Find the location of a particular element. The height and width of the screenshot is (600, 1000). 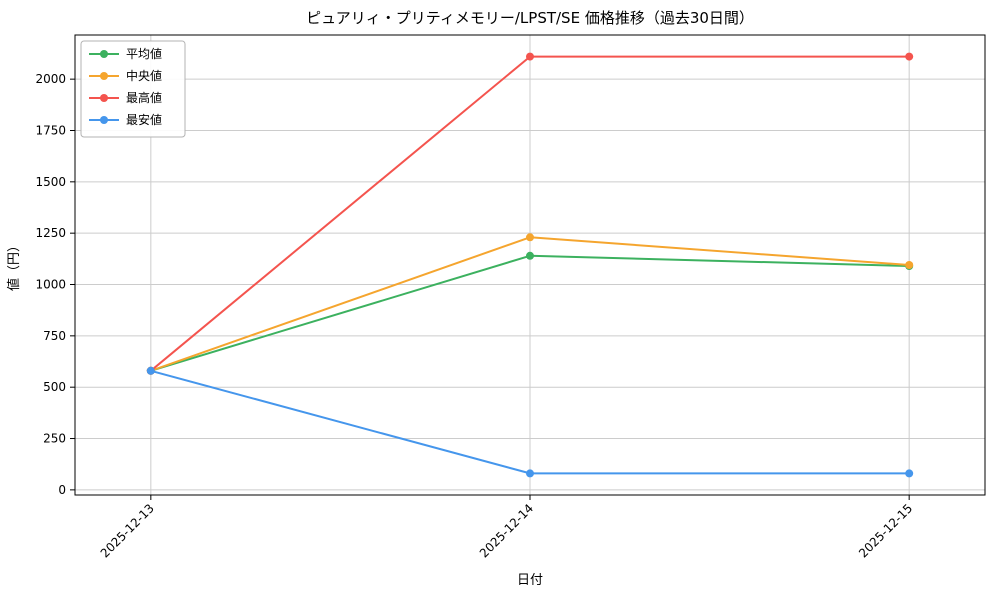

y-axis-label: 値（円） is located at coordinates (14, 265).